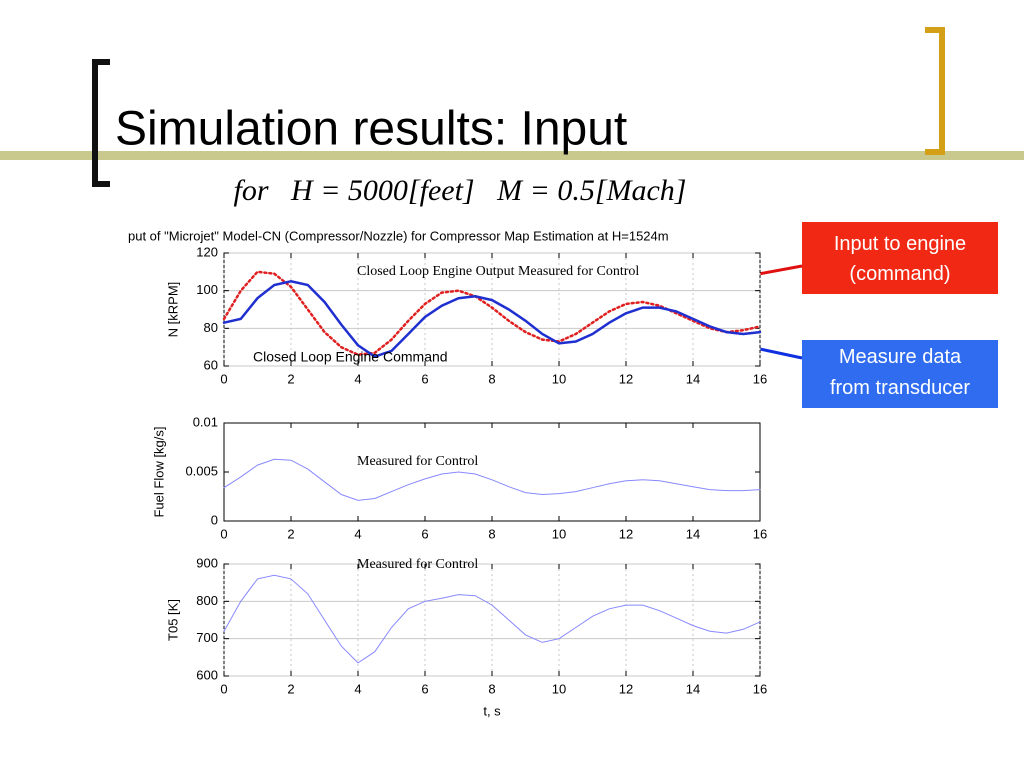  Describe the element at coordinates (214, 519) in the screenshot. I see `y-tick-label: 0` at that location.